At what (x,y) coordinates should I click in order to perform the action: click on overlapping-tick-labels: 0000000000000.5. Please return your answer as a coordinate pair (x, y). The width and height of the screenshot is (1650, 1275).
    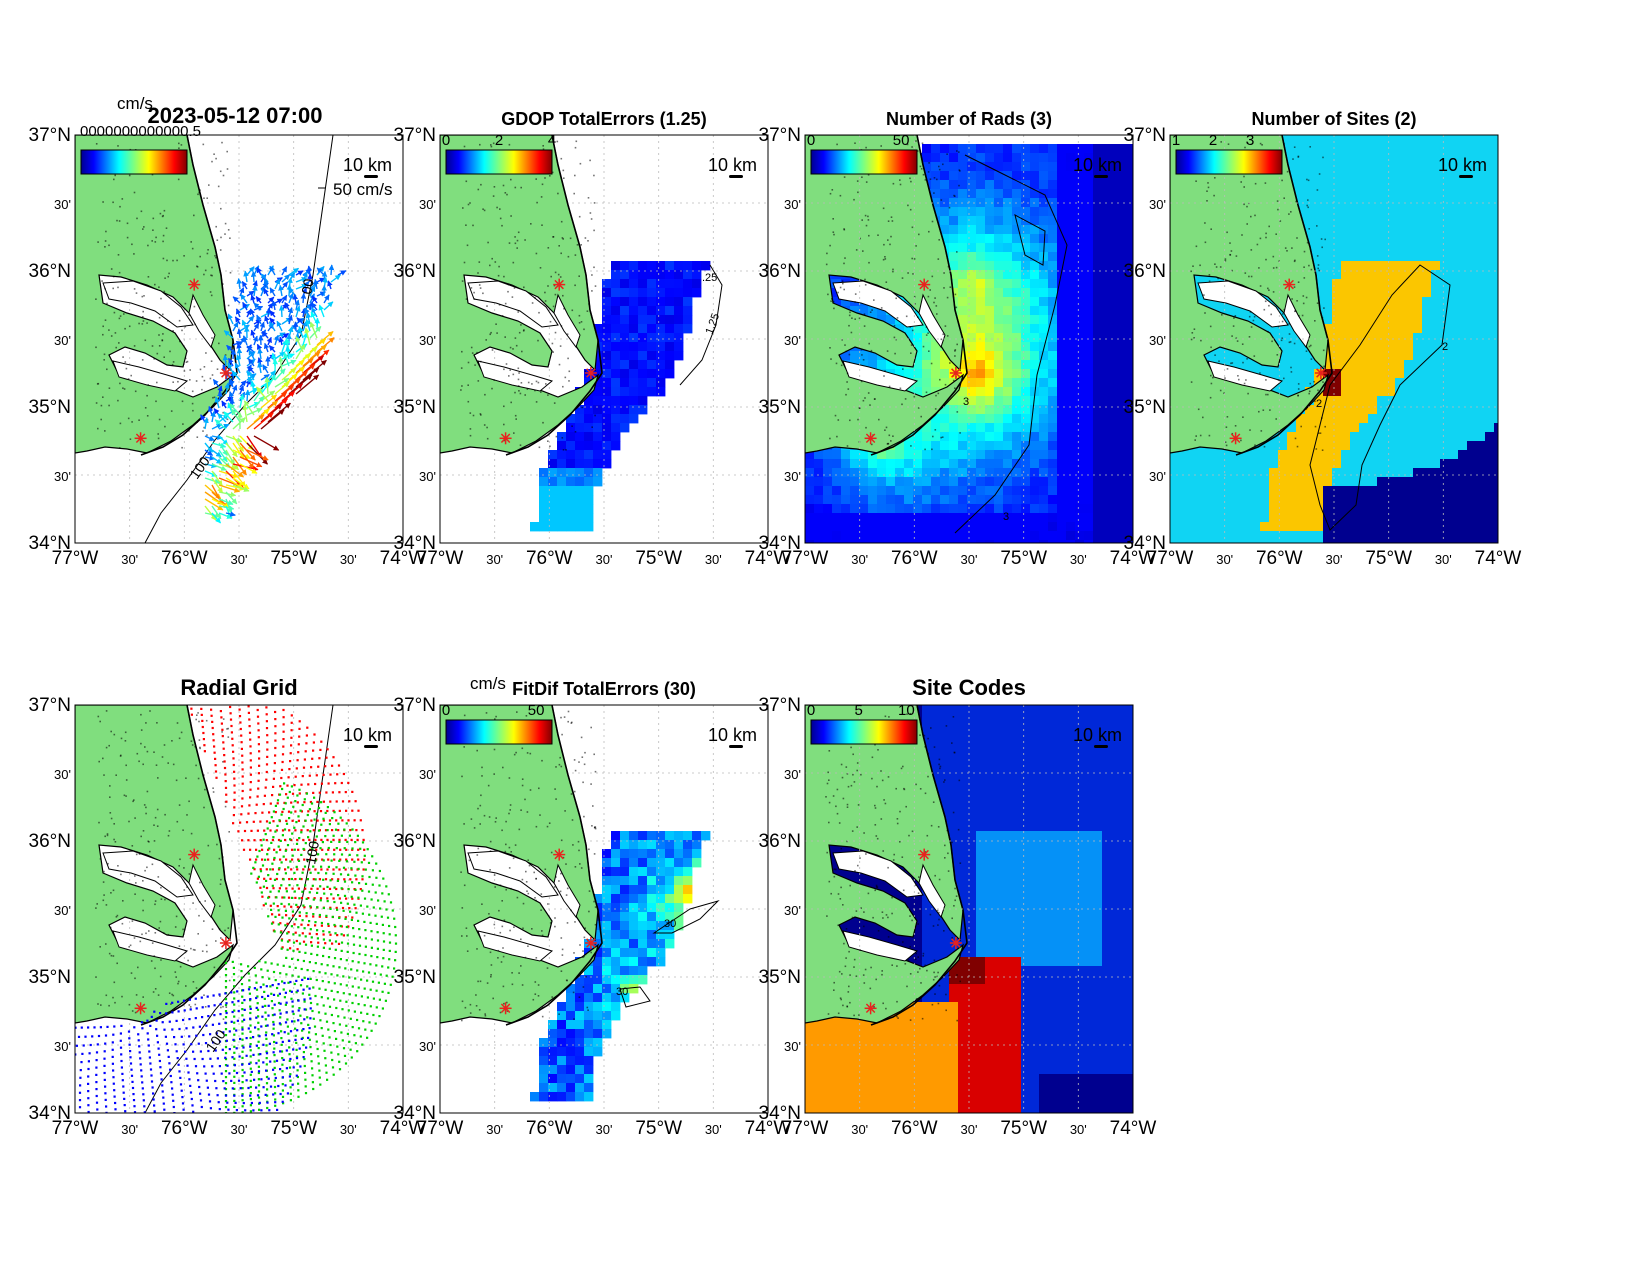
    Looking at the image, I should click on (140, 131).